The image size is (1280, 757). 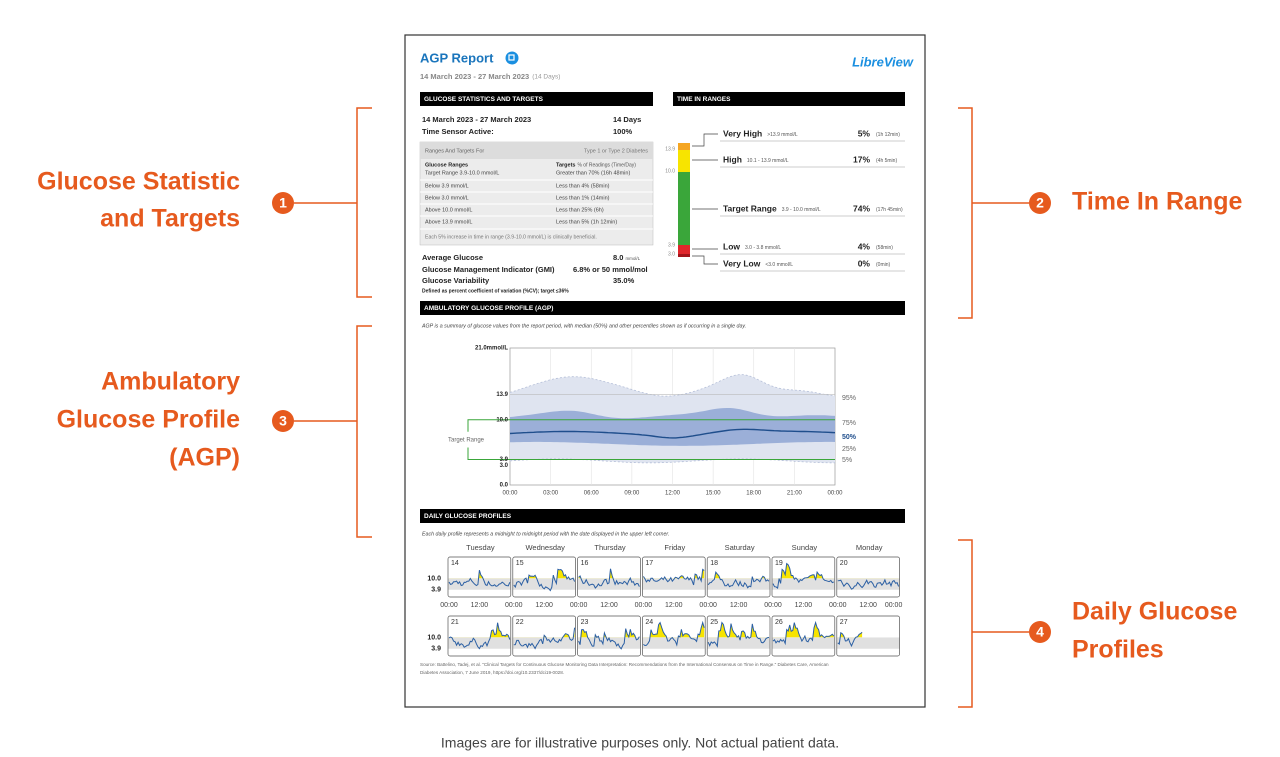 I want to click on day-date: 23, so click(x=585, y=622).